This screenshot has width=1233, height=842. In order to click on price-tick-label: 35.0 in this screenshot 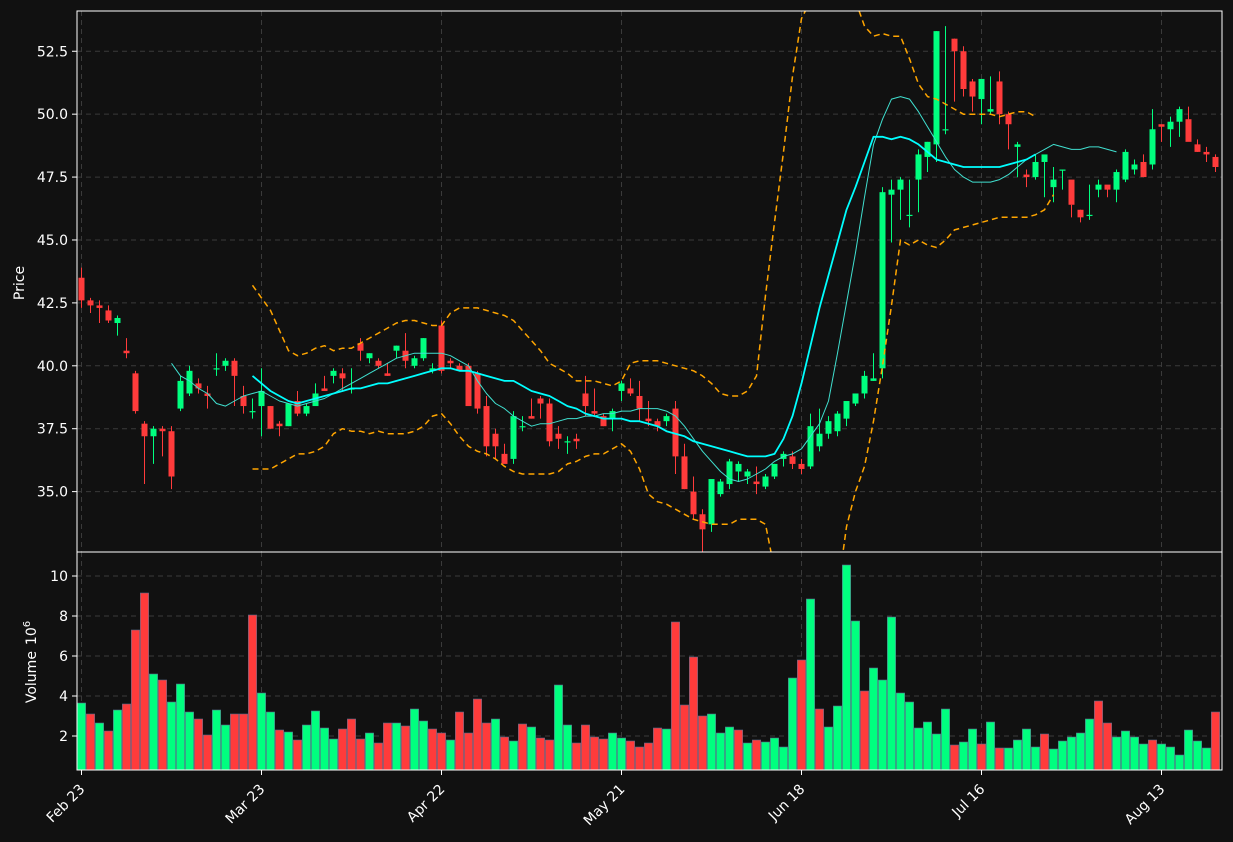, I will do `click(52, 493)`.